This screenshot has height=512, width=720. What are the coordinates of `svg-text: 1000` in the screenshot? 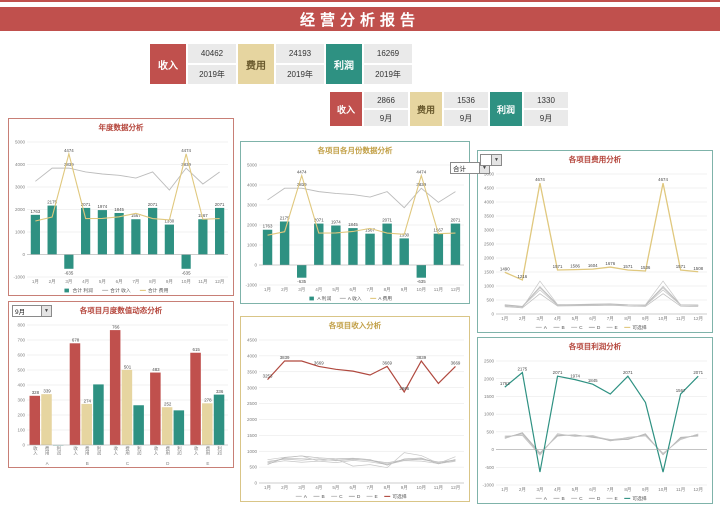 It's located at (252, 451).